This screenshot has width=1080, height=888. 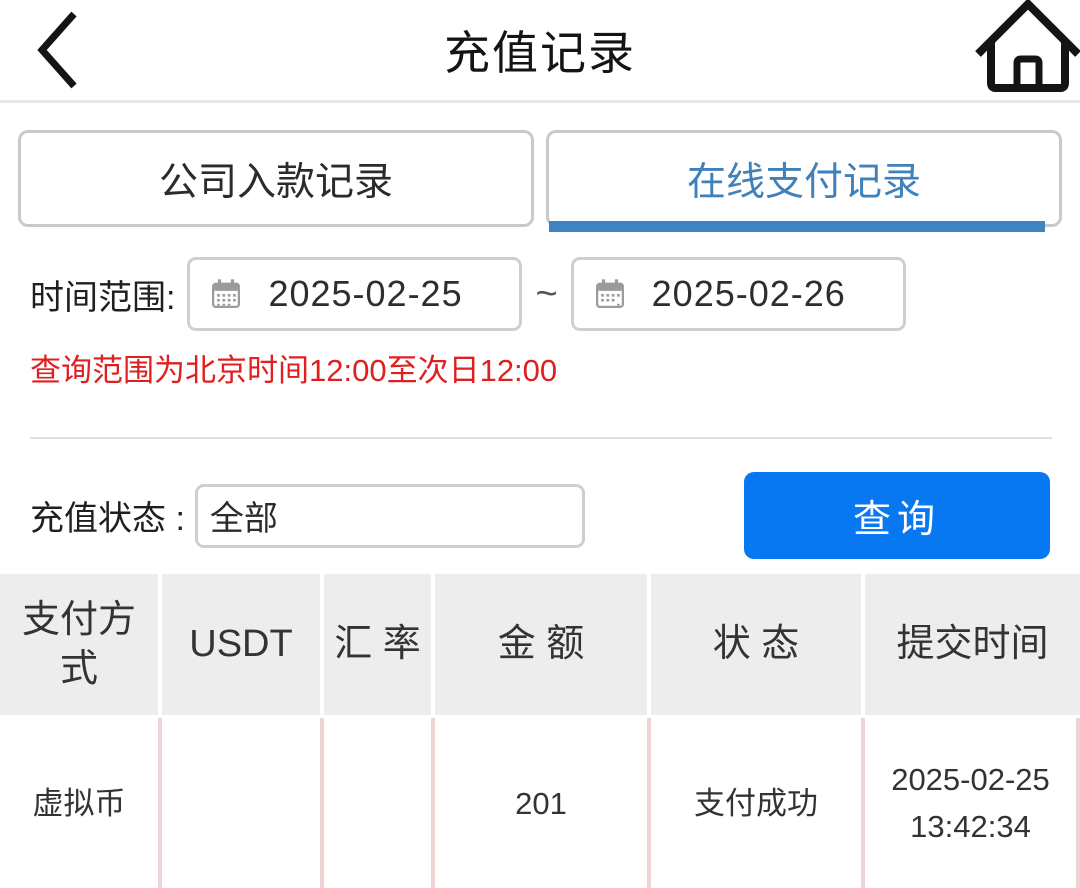 I want to click on column-header-submit-time: 提交时间, so click(x=972, y=644).